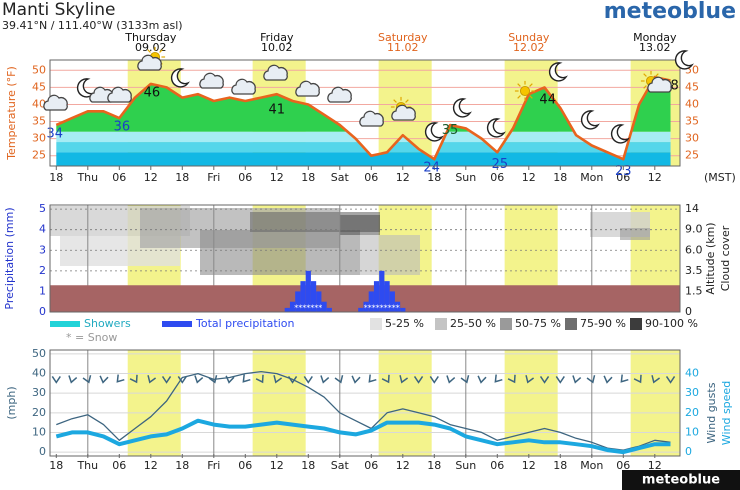 This screenshot has height=490, width=740. Describe the element at coordinates (308, 308) in the screenshot. I see `snow-mark: *******` at that location.